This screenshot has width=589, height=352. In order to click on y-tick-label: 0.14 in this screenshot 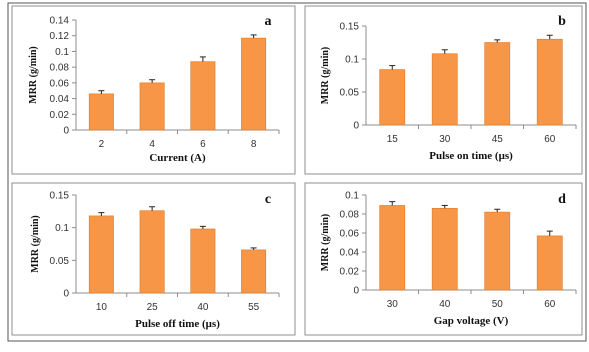, I will do `click(60, 21)`.